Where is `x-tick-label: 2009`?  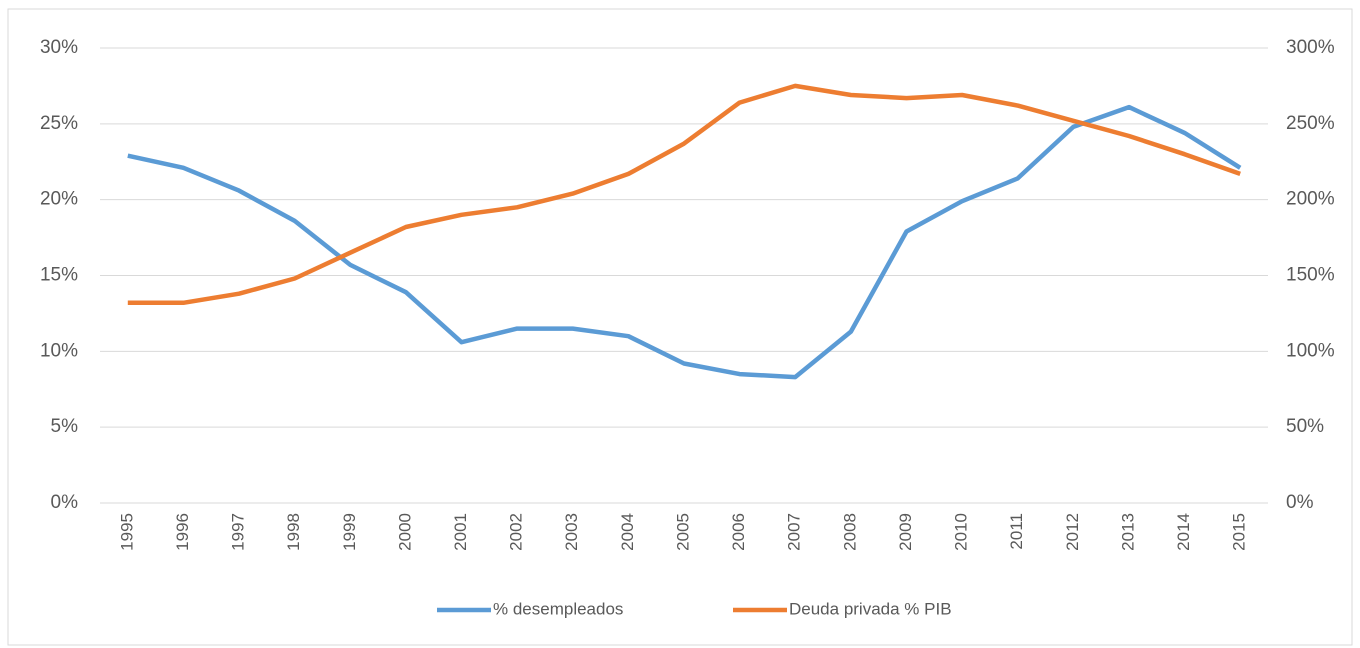
x-tick-label: 2009 is located at coordinates (905, 532).